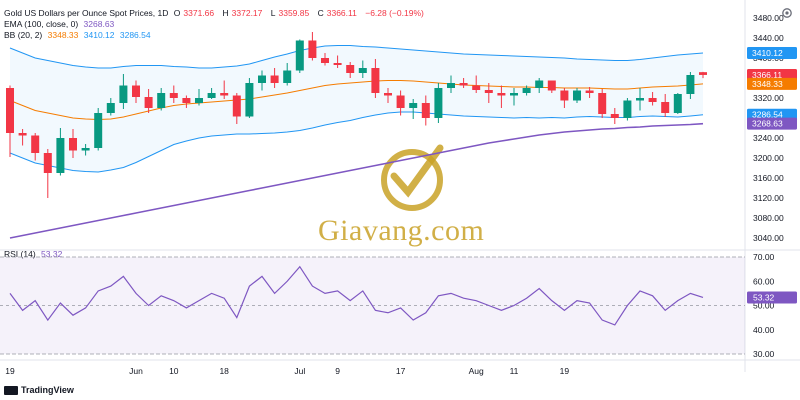 This screenshot has width=800, height=400. I want to click on change-value: −6.28 (−0.19%), so click(394, 13).